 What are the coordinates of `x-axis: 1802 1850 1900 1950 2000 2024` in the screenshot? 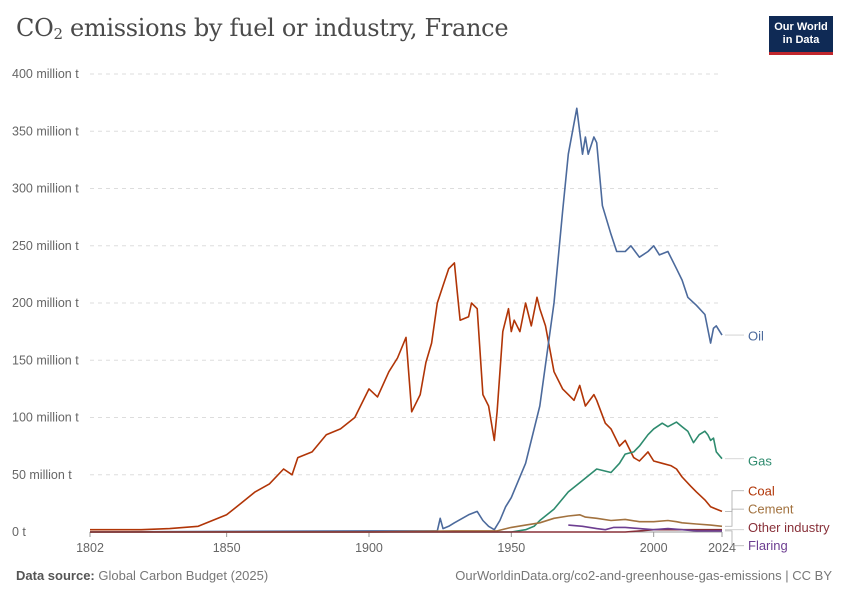 It's located at (406, 543).